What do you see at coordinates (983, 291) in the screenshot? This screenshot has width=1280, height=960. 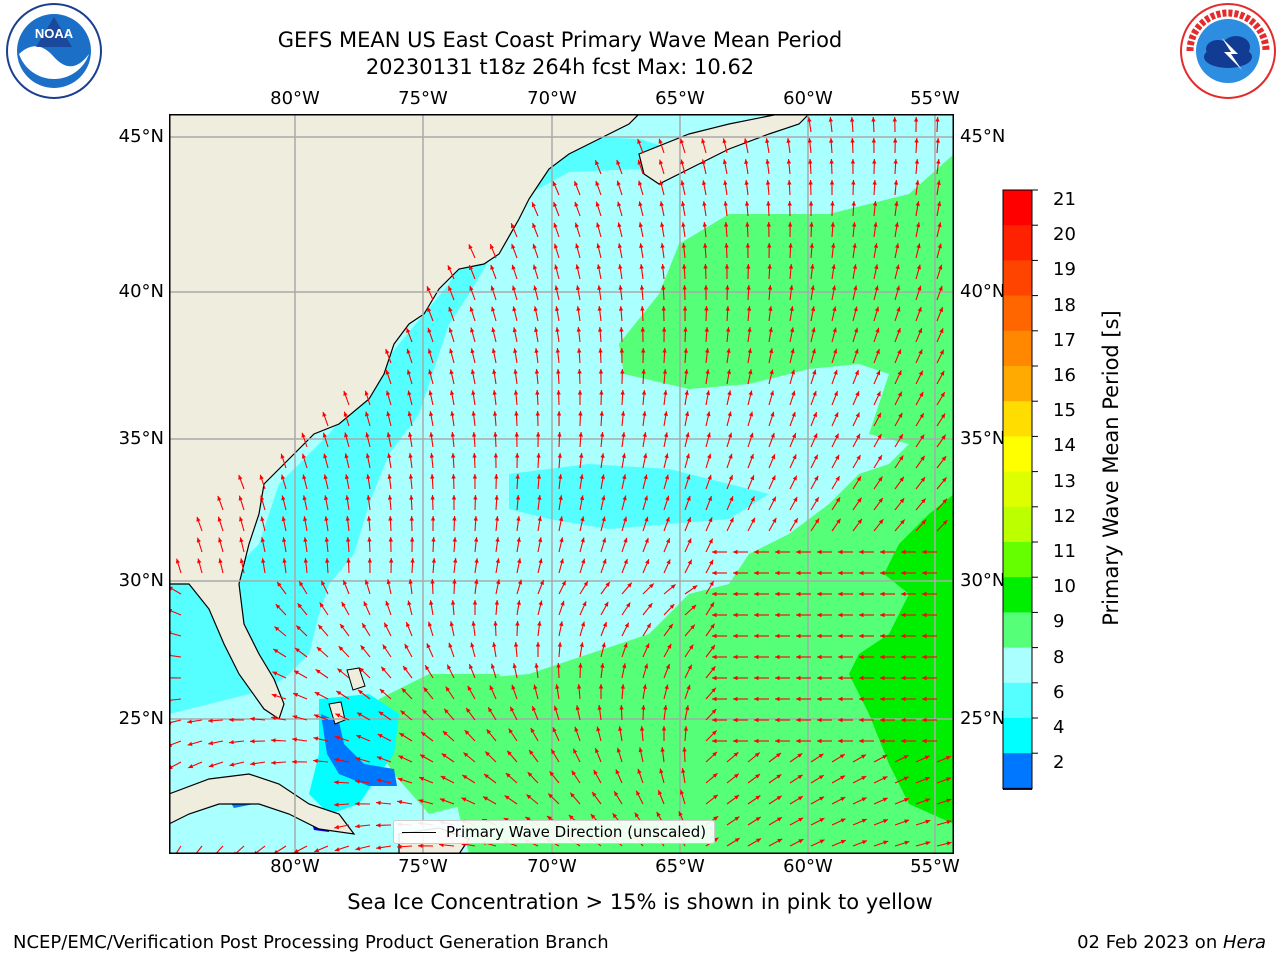 I see `lat-tick-right-40n: 40°N` at bounding box center [983, 291].